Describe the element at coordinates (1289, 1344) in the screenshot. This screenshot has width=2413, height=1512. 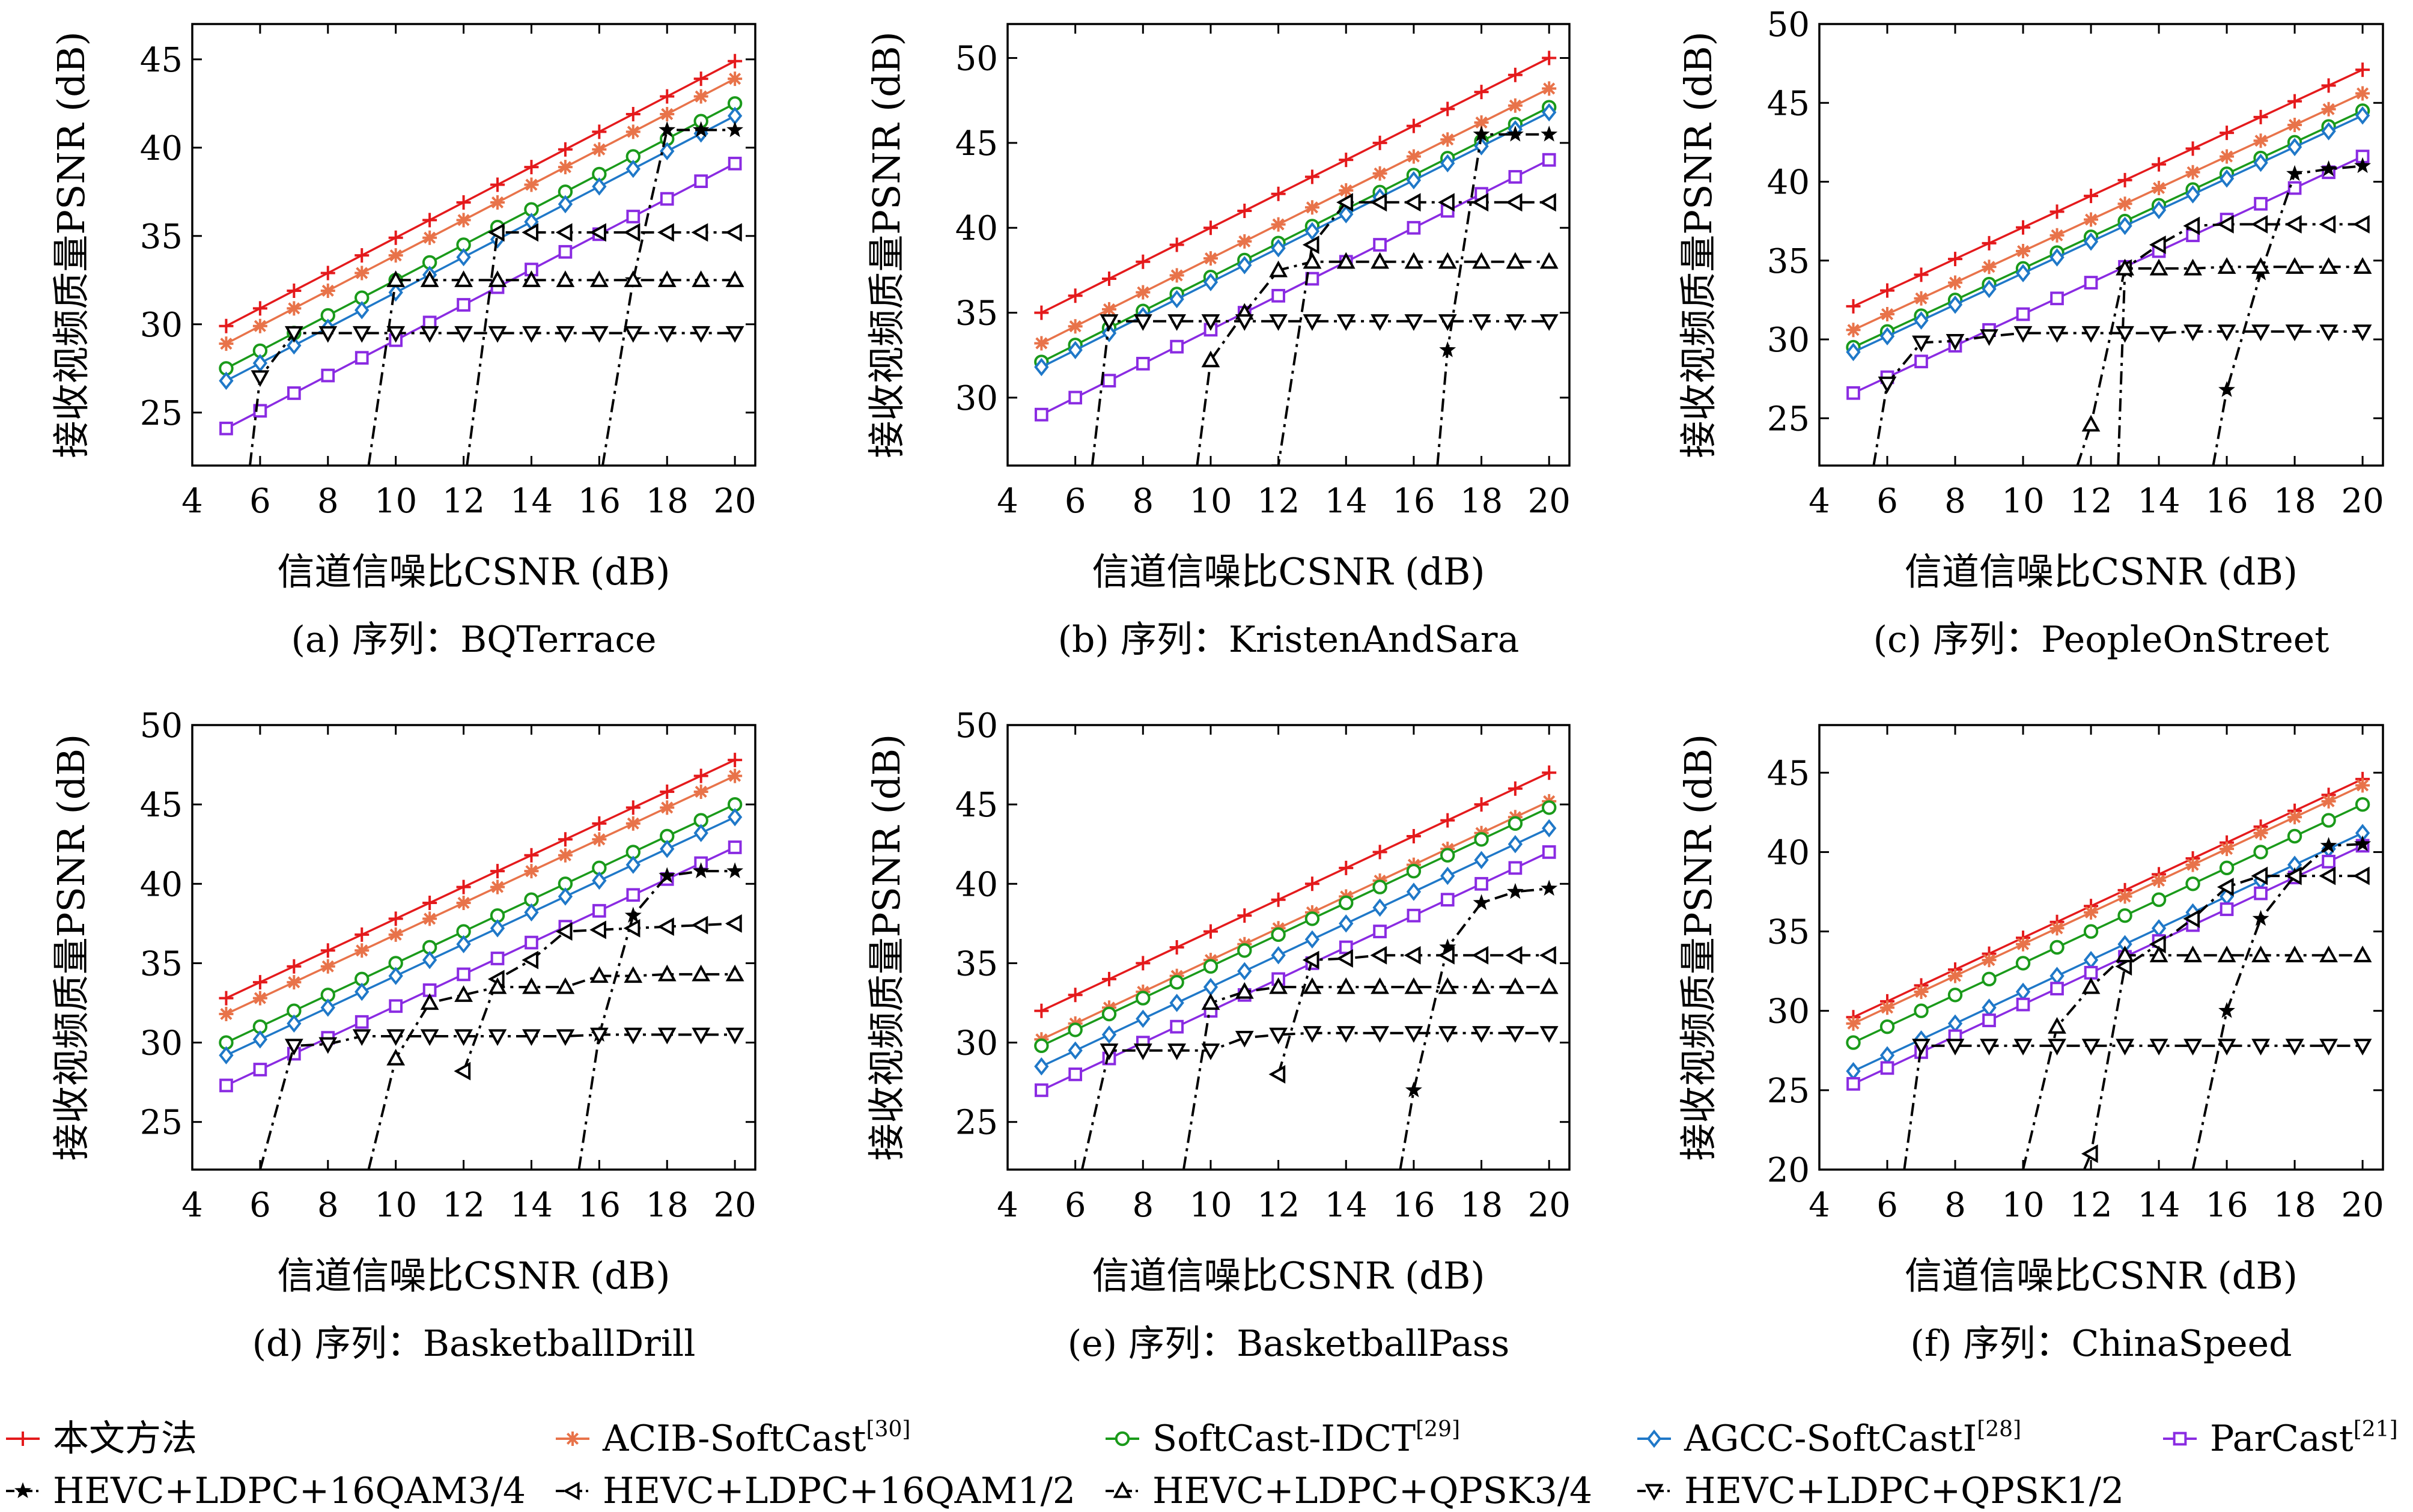
I see `panel-caption: (e) 序列：BasketballPass` at that location.